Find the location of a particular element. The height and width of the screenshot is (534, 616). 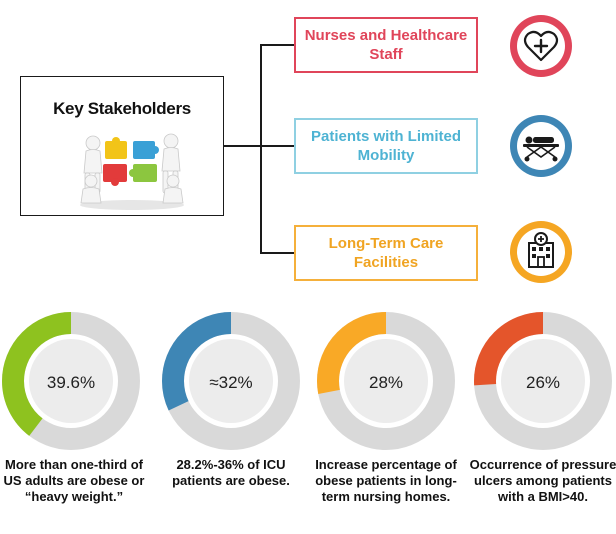

stakeholder-nurses-label: Nurses and Healthcare Staff is located at coordinates (386, 45).